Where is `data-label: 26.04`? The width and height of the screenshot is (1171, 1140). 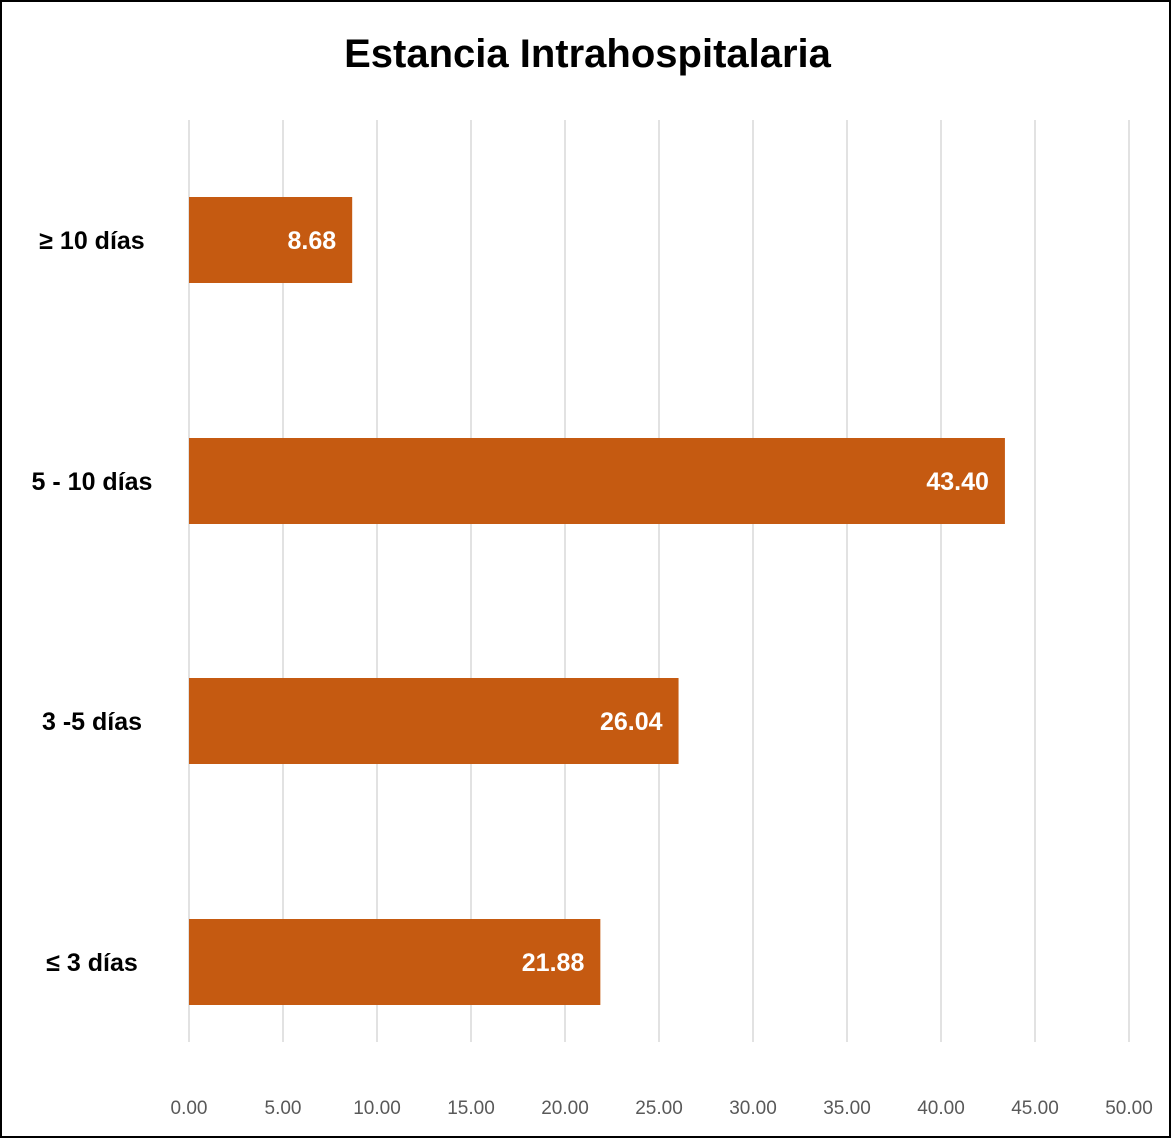
data-label: 26.04 is located at coordinates (631, 722).